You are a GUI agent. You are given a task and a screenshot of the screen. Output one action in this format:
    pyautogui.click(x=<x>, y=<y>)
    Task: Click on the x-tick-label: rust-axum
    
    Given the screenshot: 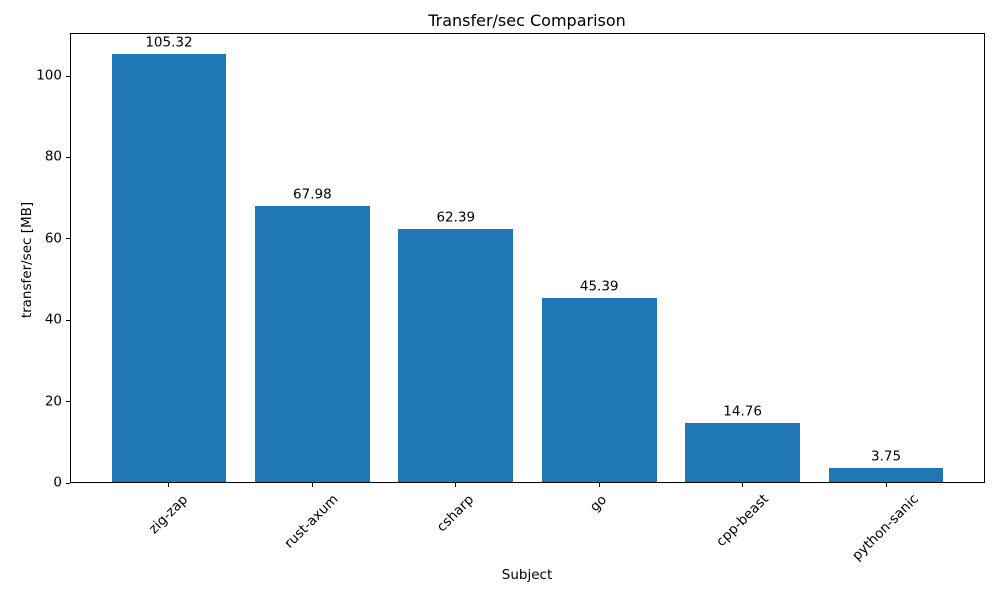 What is the action you would take?
    pyautogui.click(x=311, y=521)
    